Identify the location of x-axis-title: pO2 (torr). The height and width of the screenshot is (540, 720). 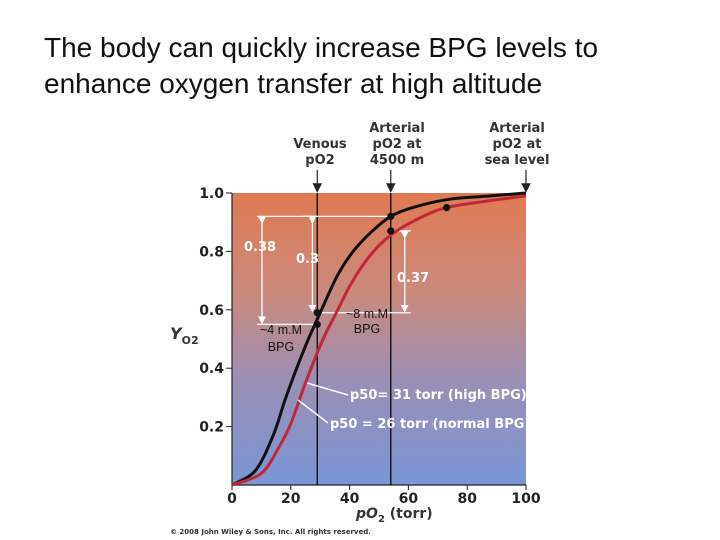
(394, 515).